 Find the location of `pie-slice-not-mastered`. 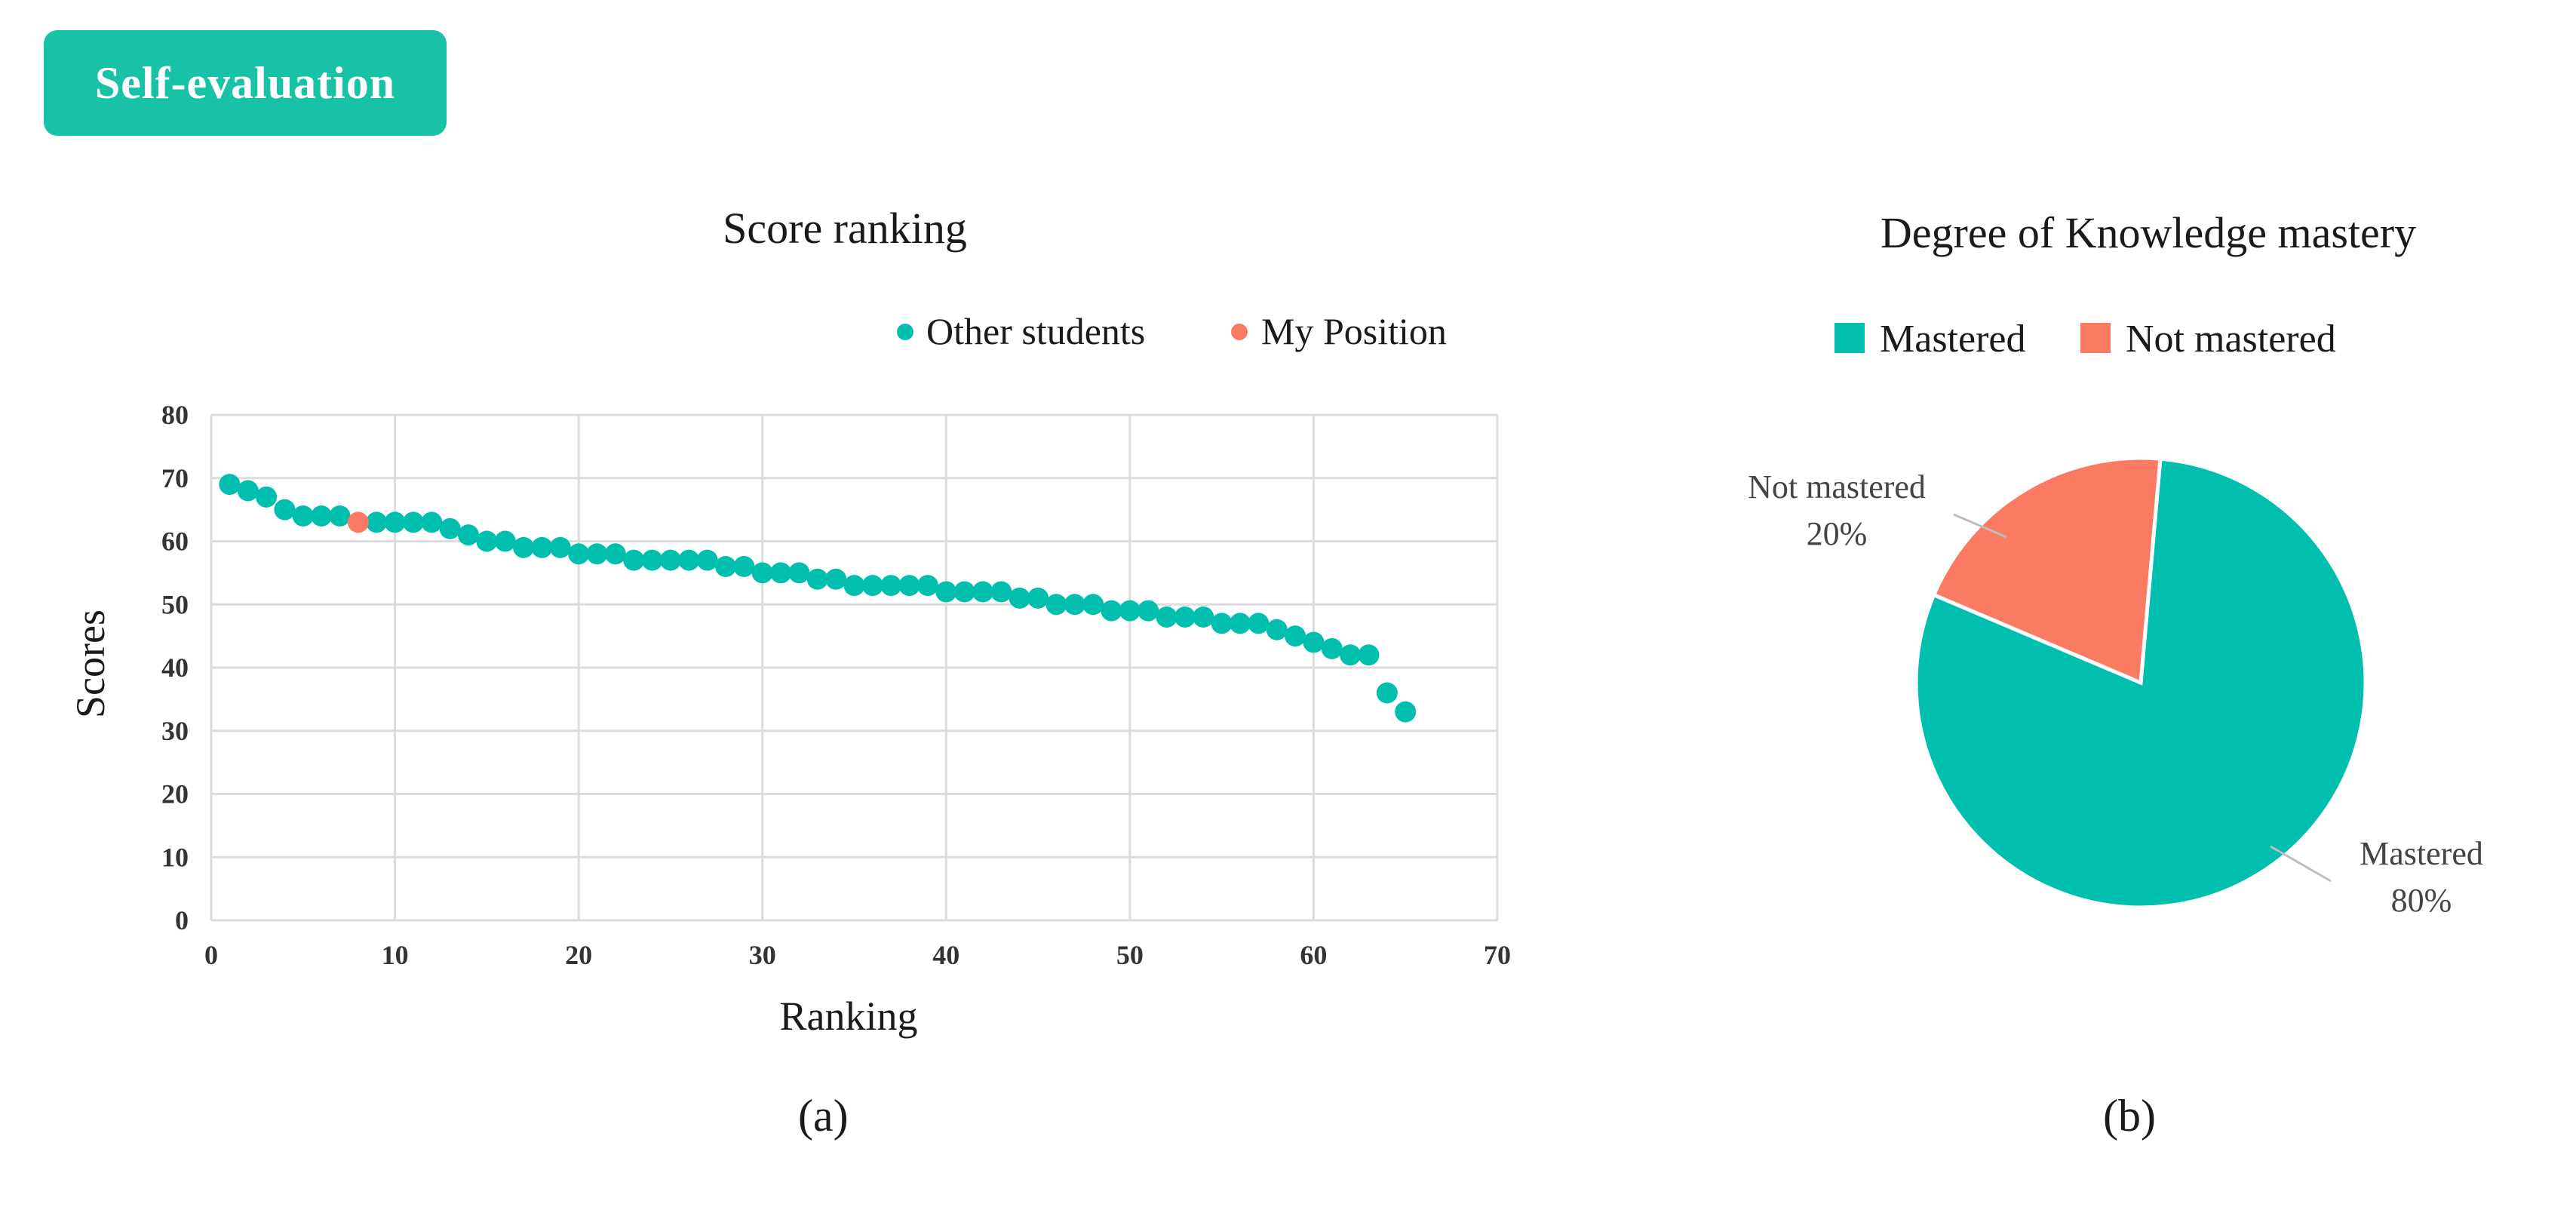

pie-slice-not-mastered is located at coordinates (2047, 571).